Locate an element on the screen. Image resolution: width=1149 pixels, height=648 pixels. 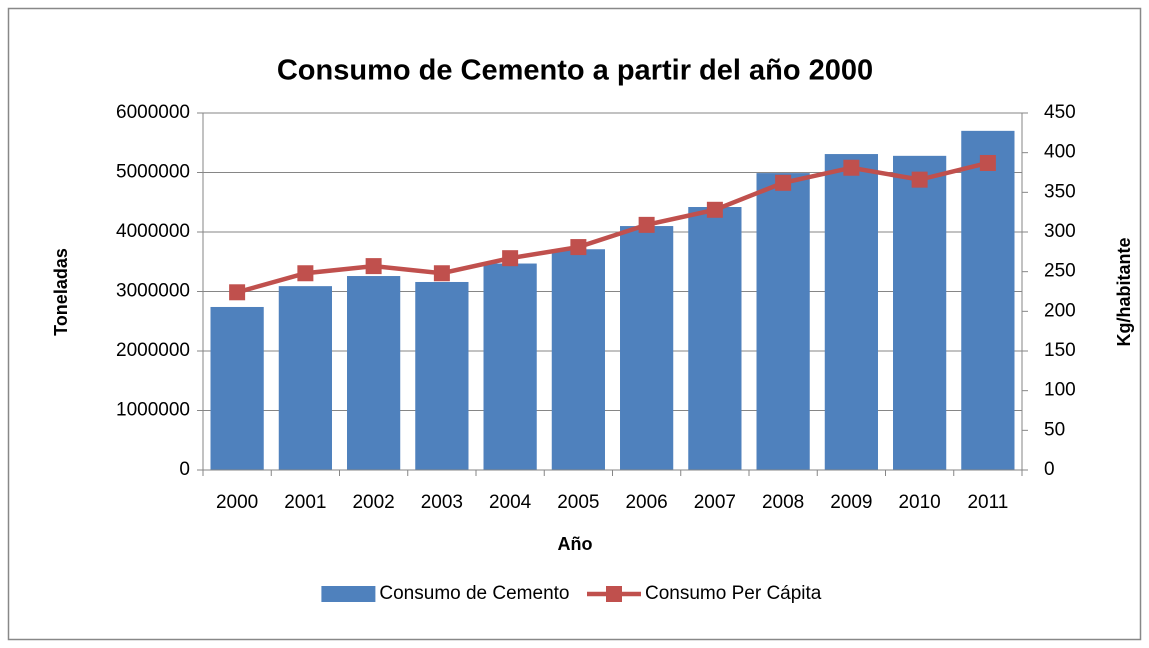
y-tick-label: 2000000 is located at coordinates (153, 350).